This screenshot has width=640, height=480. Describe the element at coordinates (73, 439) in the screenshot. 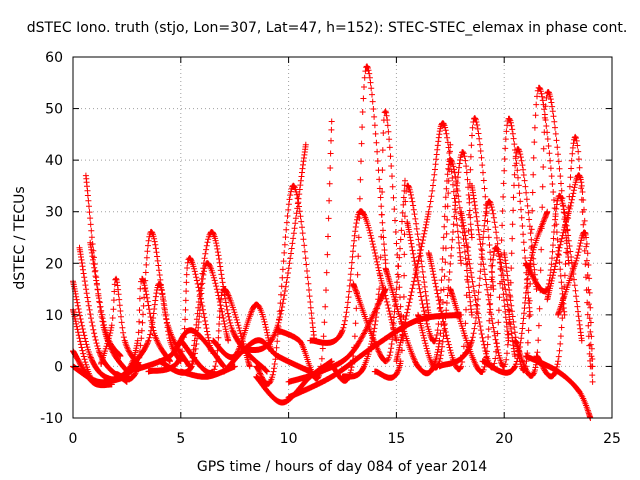

I see `x-tick-label: 0` at that location.